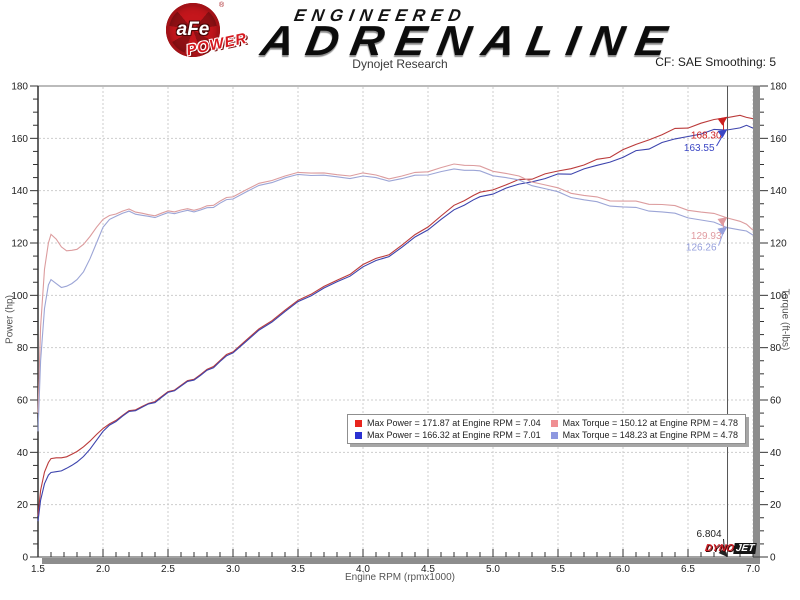 This screenshot has width=800, height=600. Describe the element at coordinates (722, 134) in the screenshot. I see `cursor-power-blue-value-arrow` at that location.